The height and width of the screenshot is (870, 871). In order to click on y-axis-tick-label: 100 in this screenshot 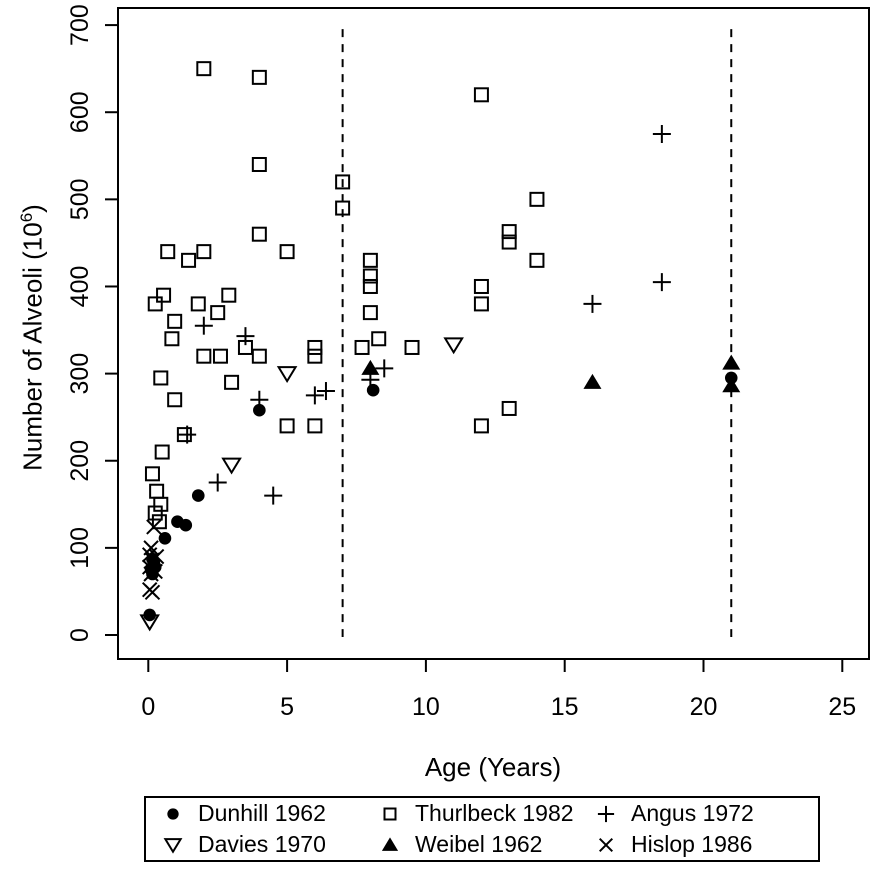, I will do `click(80, 548)`.